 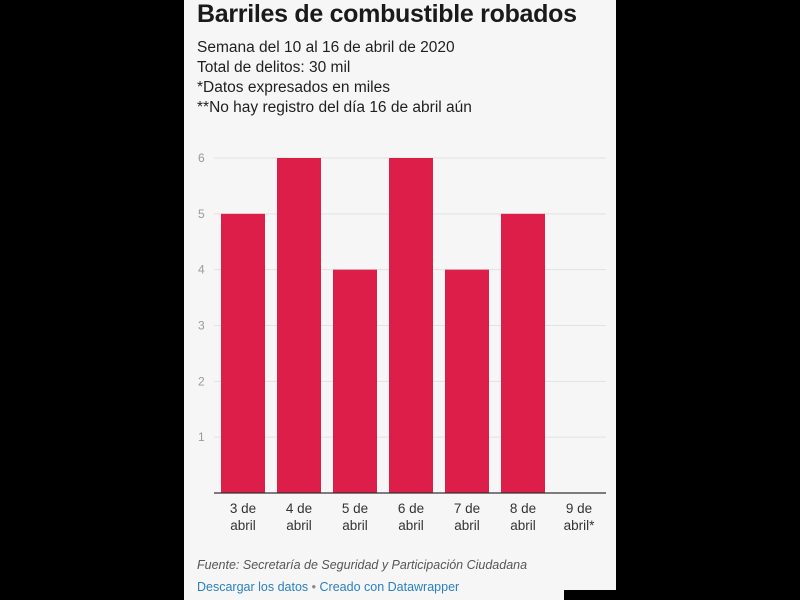 What do you see at coordinates (523, 508) in the screenshot?
I see `x-tick-label: 8 de` at bounding box center [523, 508].